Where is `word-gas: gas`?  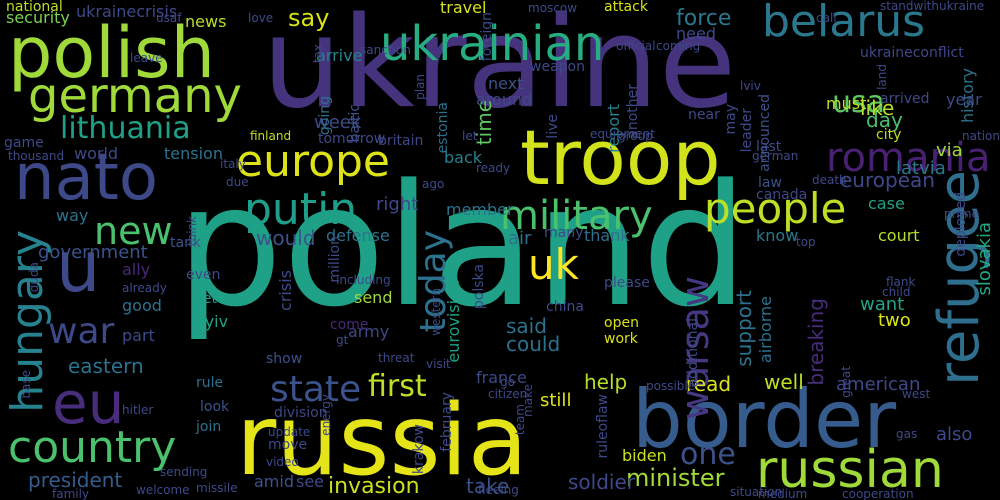
word-gas: gas is located at coordinates (907, 434).